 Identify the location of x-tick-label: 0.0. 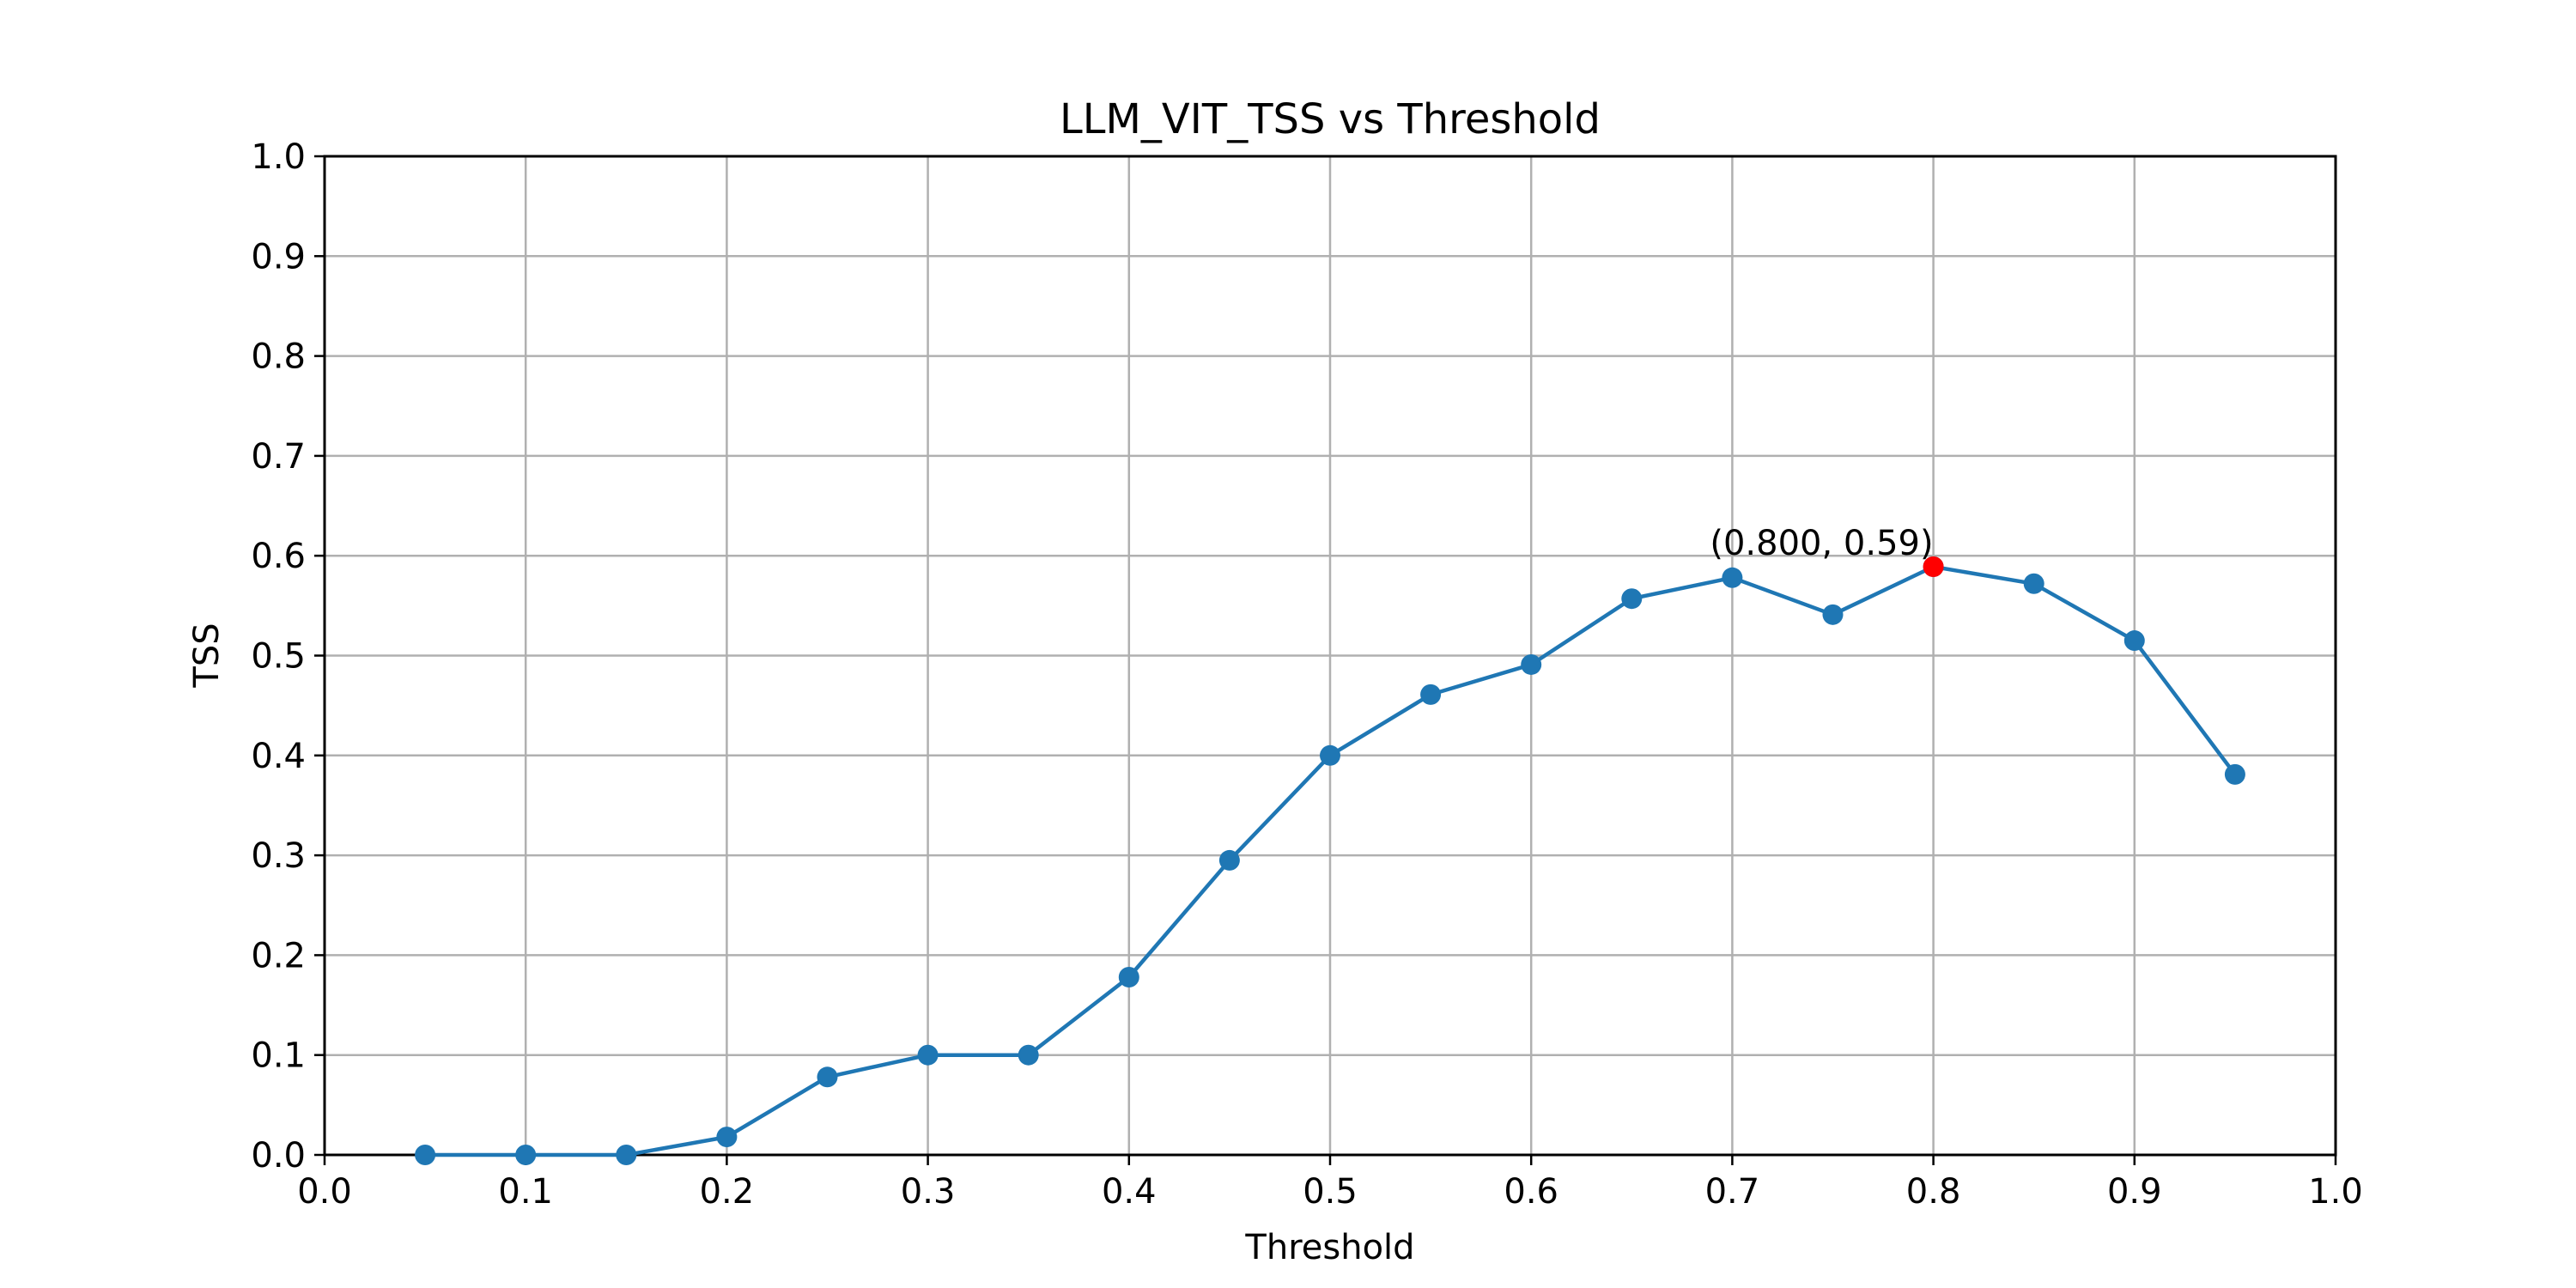
(324, 1192).